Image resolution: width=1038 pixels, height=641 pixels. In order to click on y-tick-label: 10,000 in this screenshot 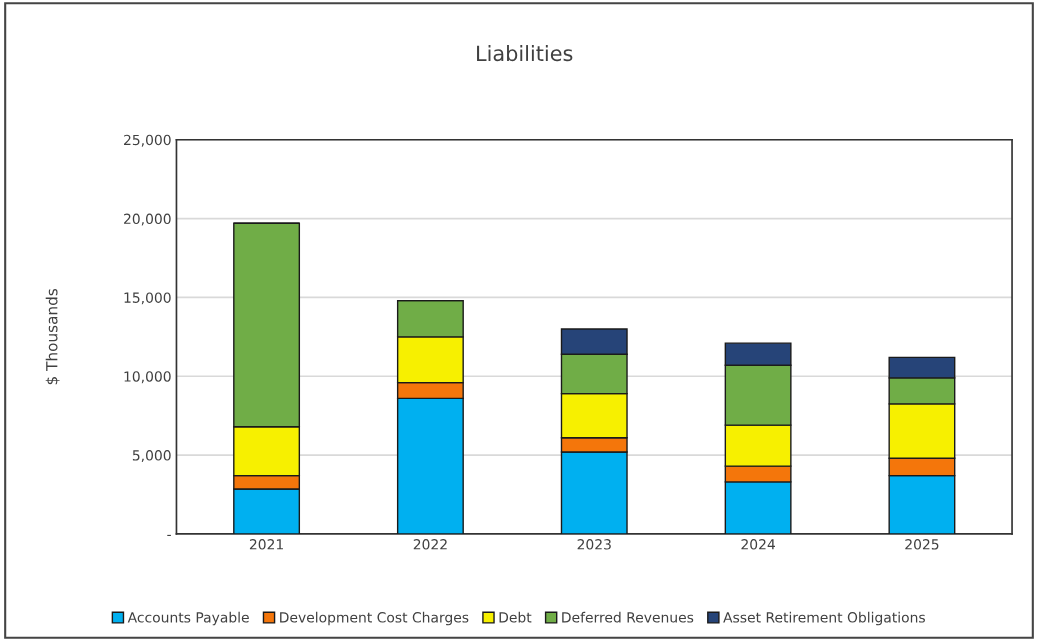, I will do `click(147, 377)`.